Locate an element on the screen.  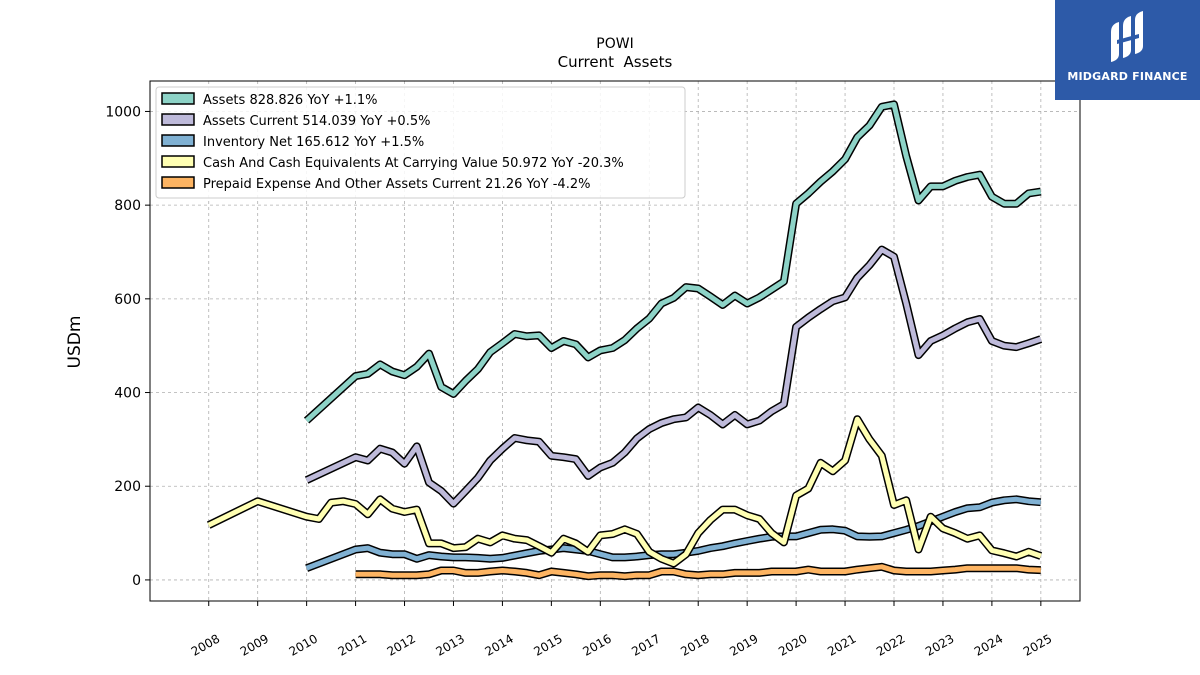
x-tick-label: 2009 is located at coordinates (254, 644).